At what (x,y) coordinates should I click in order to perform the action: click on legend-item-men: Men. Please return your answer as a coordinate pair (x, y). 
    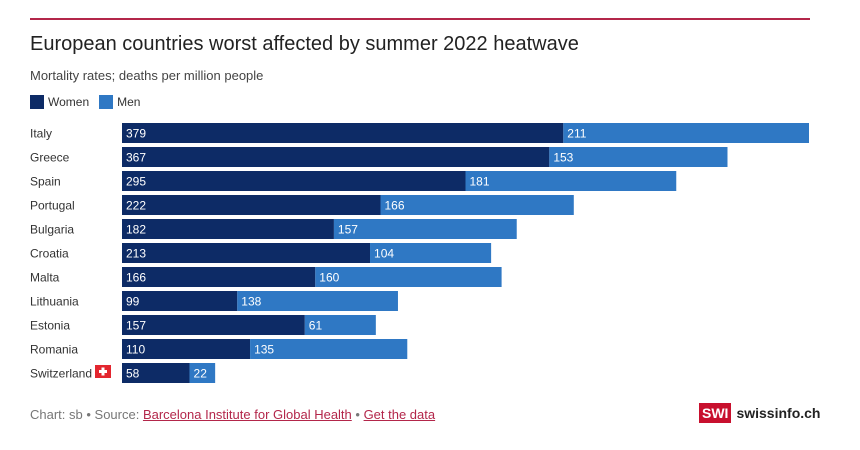
    Looking at the image, I should click on (119, 102).